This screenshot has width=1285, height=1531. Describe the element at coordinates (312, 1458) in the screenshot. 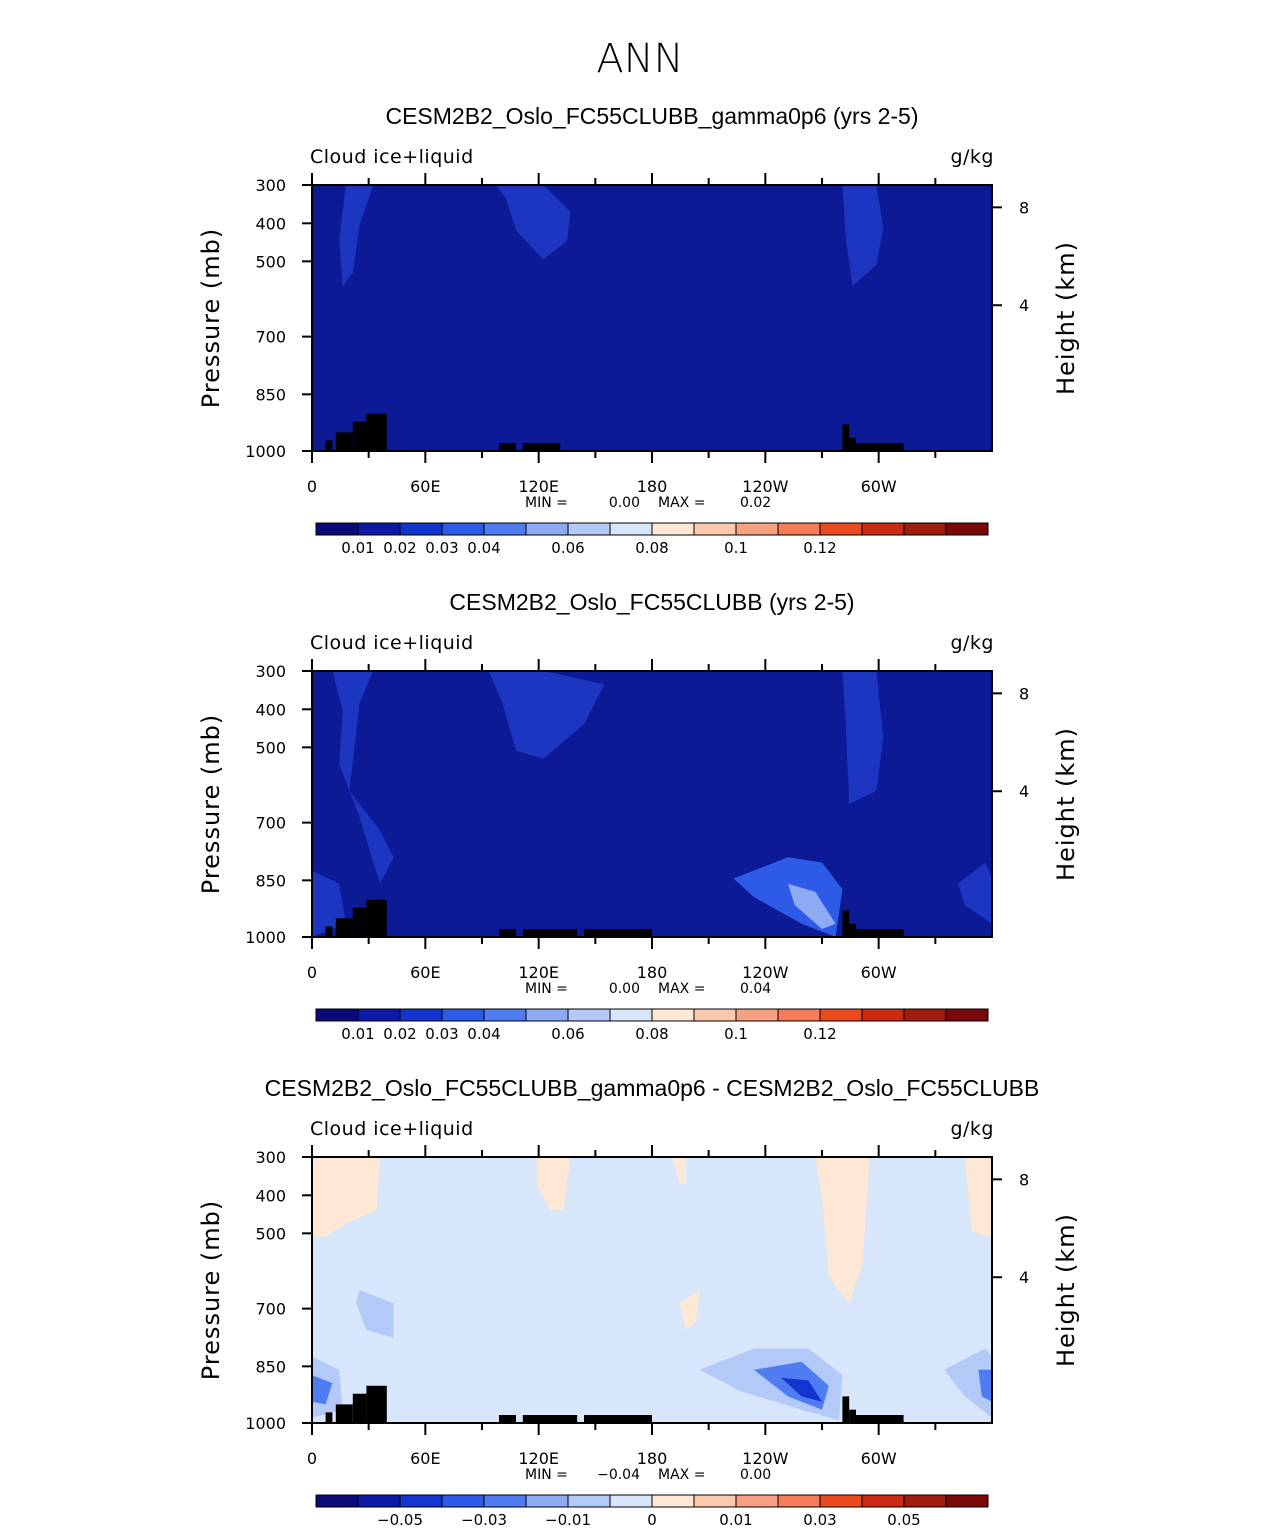

I see `x-tick-label: 0` at that location.